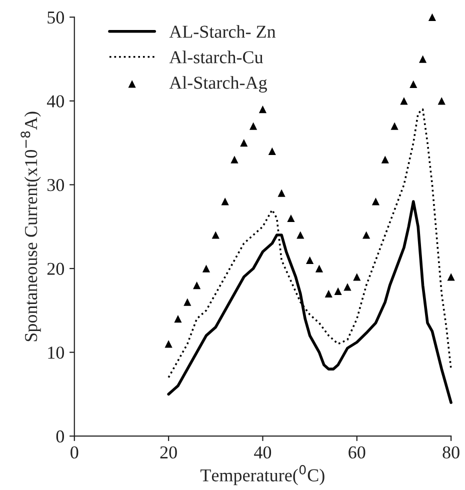 The image size is (465, 490). What do you see at coordinates (55, 101) in the screenshot?
I see `y-tick-label: 40` at bounding box center [55, 101].